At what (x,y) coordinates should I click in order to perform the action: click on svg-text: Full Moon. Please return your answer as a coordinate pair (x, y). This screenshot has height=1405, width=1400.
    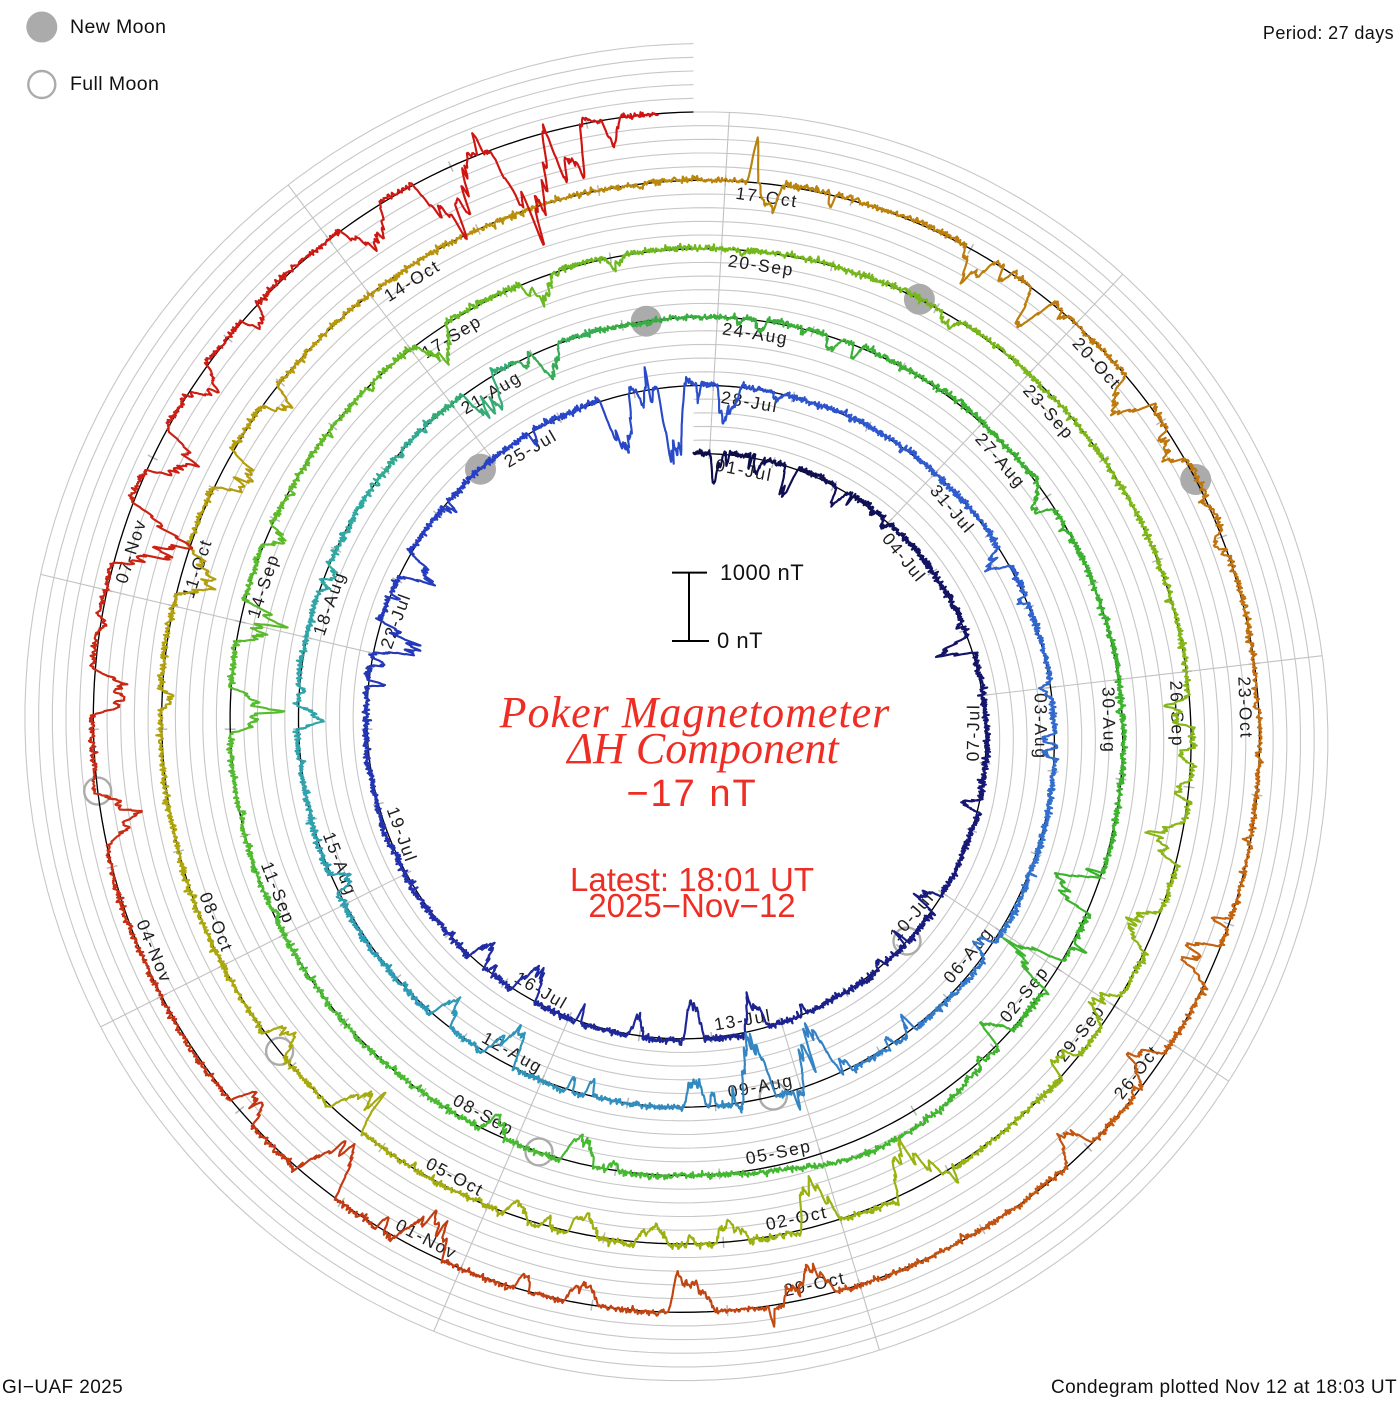
    Looking at the image, I should click on (114, 84).